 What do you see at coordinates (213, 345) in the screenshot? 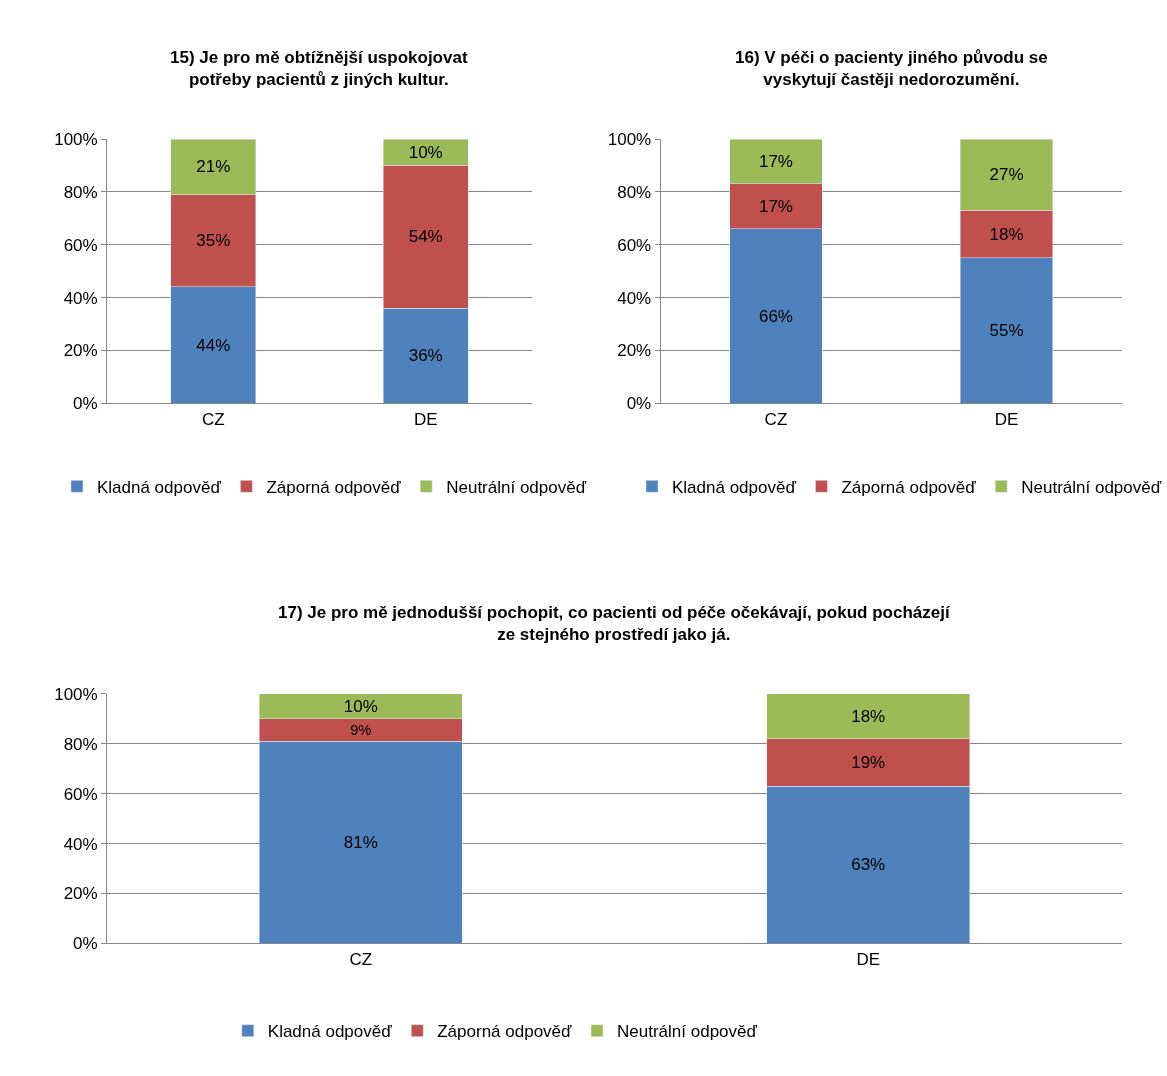
I see `data-label: 44%` at bounding box center [213, 345].